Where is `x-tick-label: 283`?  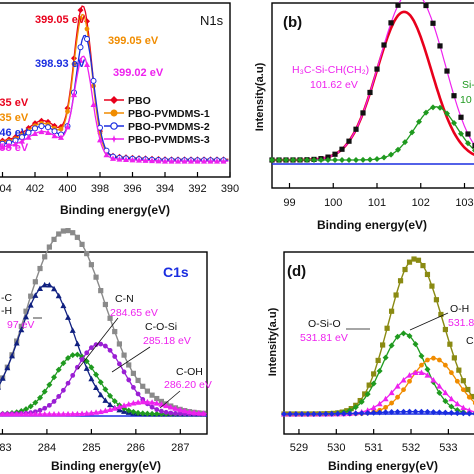
x-tick-label: 283 is located at coordinates (6, 448).